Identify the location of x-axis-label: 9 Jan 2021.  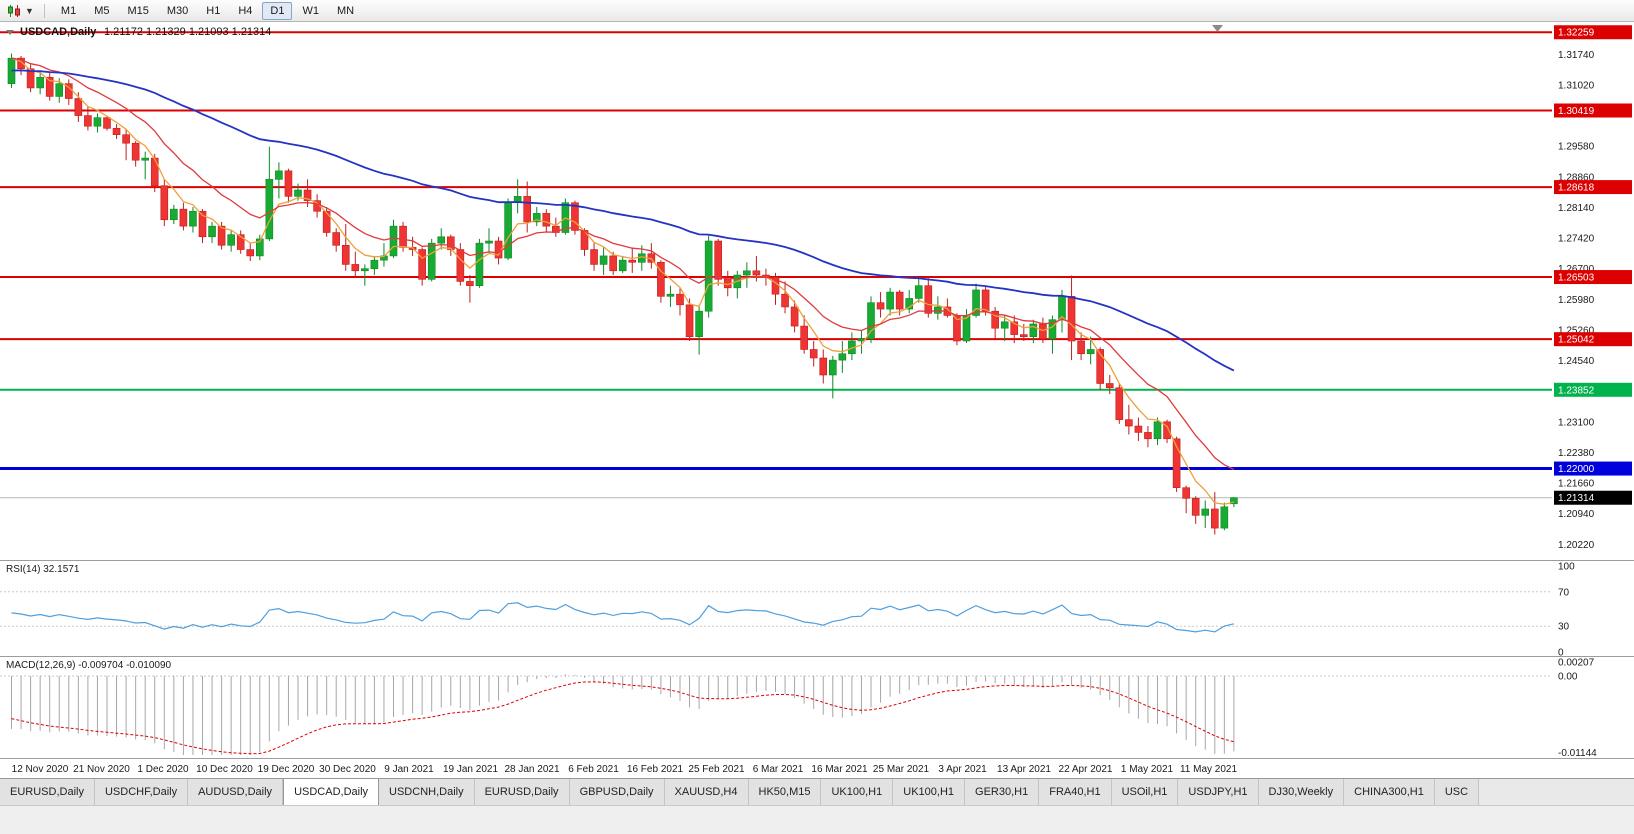
(409, 769).